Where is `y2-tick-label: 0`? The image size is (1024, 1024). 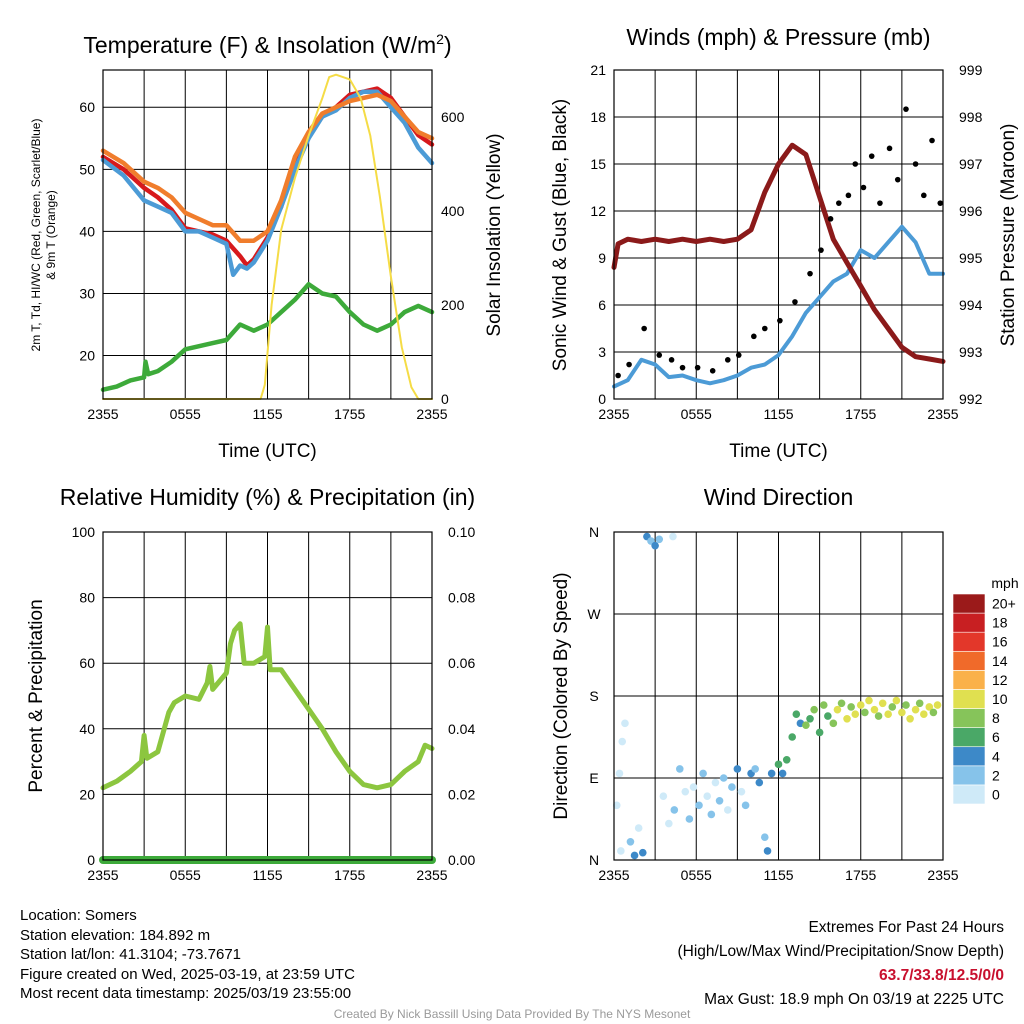
y2-tick-label: 0 is located at coordinates (445, 399).